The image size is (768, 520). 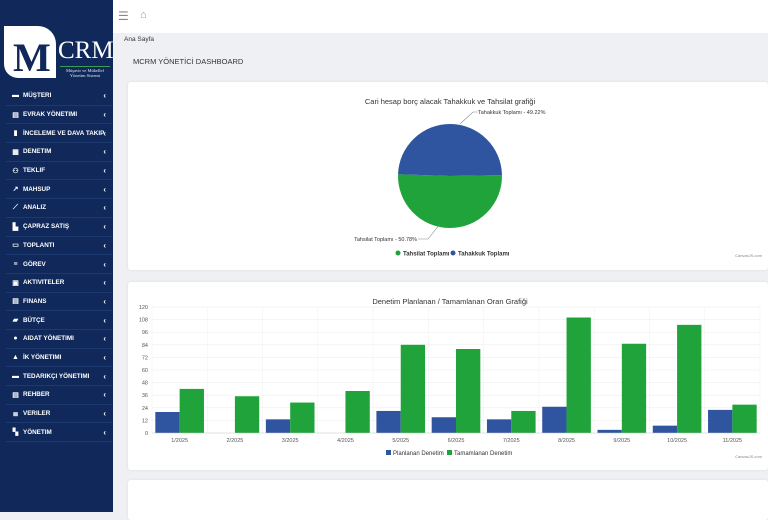 I want to click on address-book-icon: ▤, so click(x=15, y=395).